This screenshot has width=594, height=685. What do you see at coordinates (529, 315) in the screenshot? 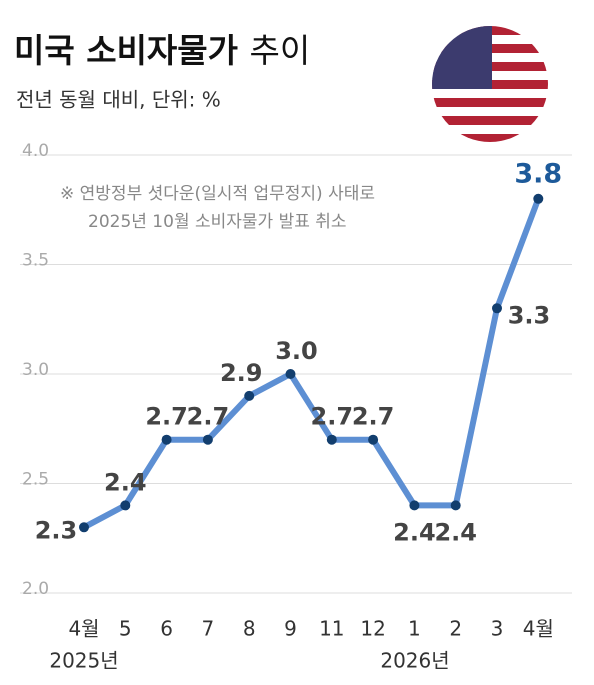
I see `data-label: 3.3` at bounding box center [529, 315].